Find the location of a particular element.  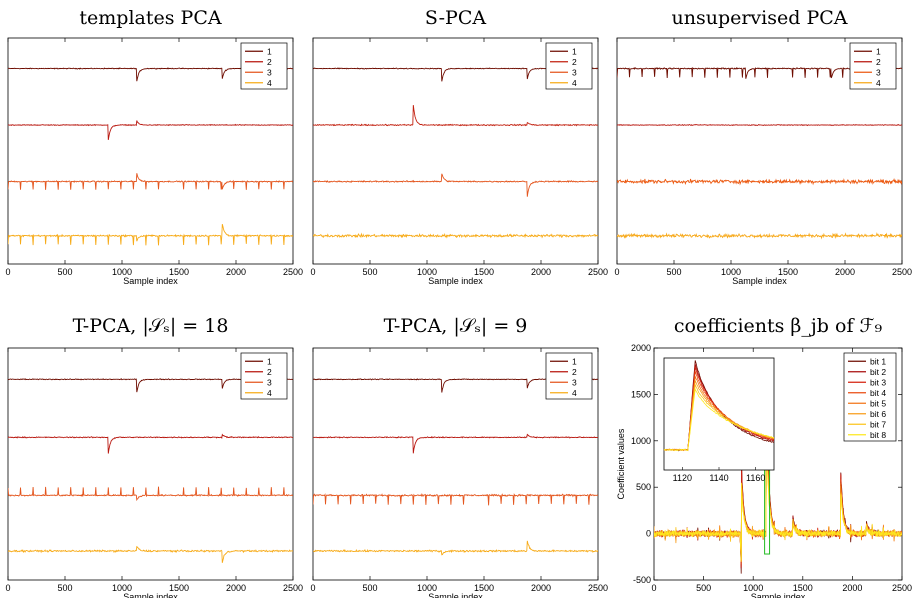

legend-label: bit 6 is located at coordinates (878, 414).